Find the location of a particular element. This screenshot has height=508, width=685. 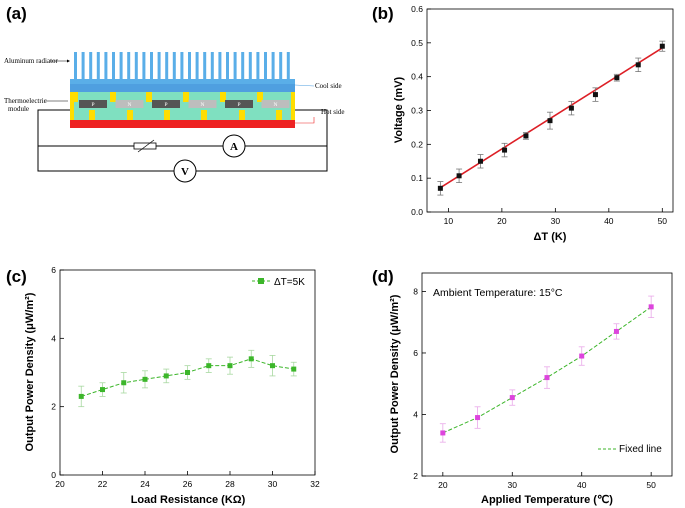

chart-d-ytick-label: 6 is located at coordinates (415, 353).